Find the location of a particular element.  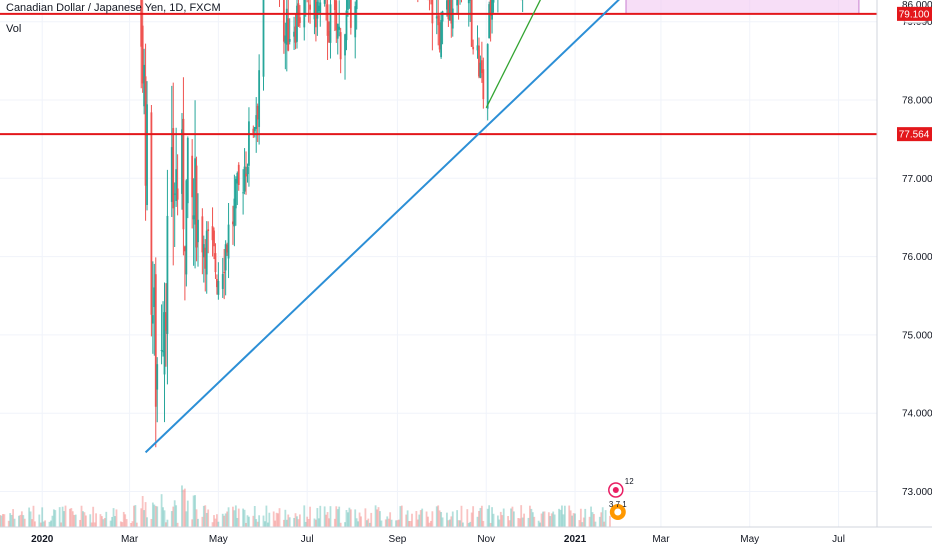

volume-bars is located at coordinates (305, 506).